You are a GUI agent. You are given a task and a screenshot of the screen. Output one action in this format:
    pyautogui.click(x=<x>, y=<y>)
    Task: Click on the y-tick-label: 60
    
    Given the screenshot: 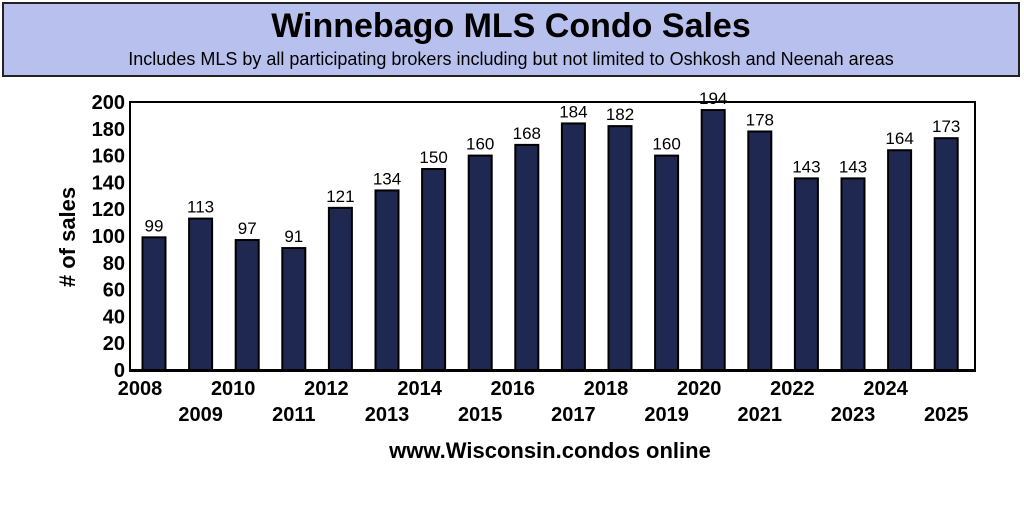 What is the action you would take?
    pyautogui.click(x=114, y=291)
    